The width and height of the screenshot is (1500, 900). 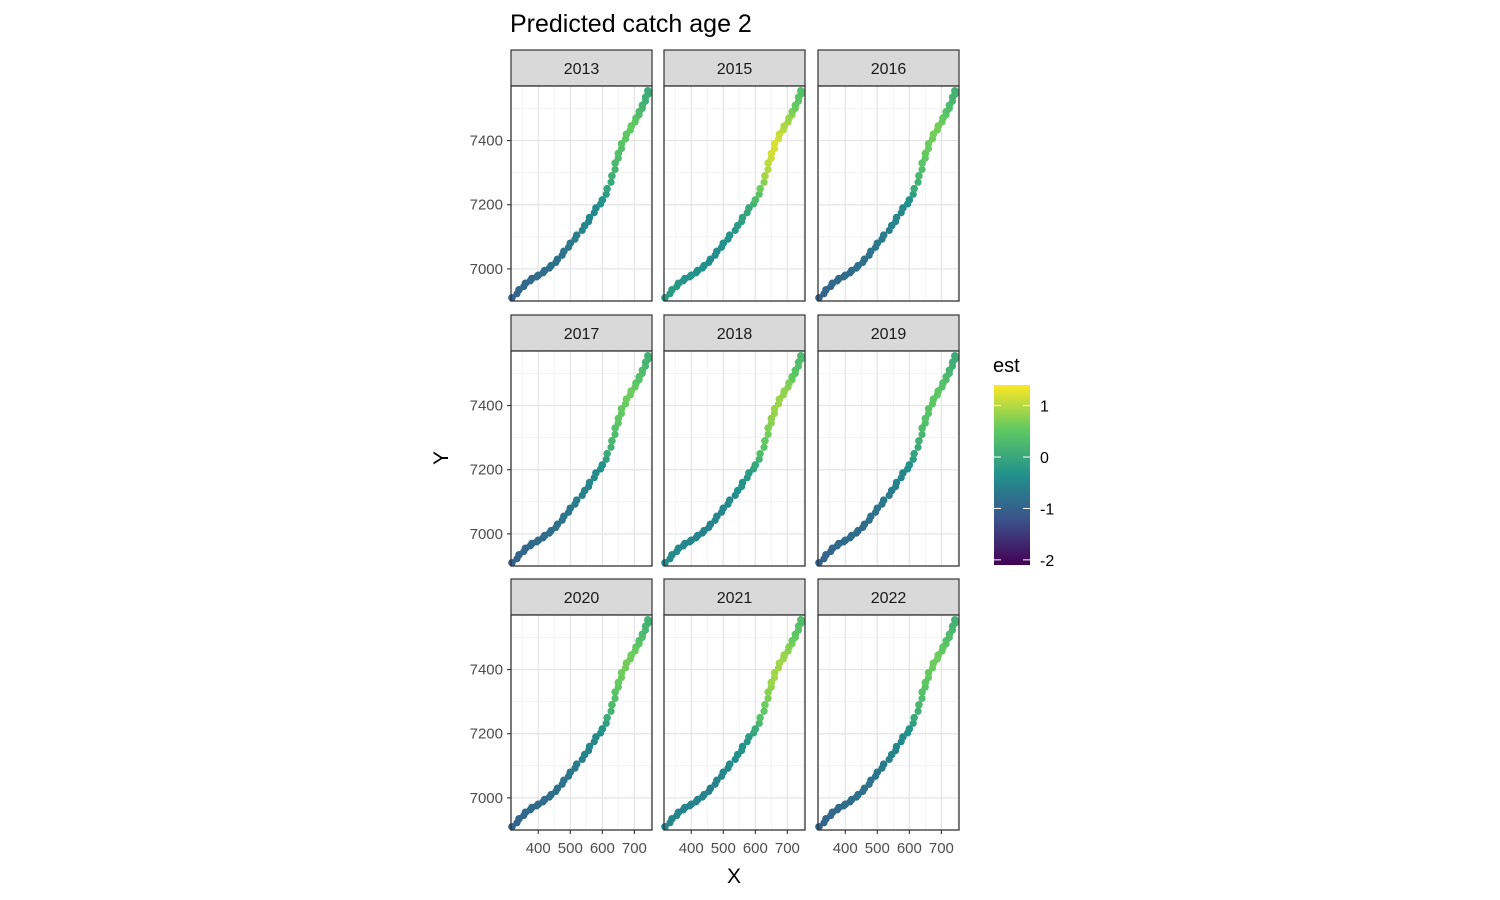 I want to click on legend-tick-label: 0, so click(x=1044, y=458).